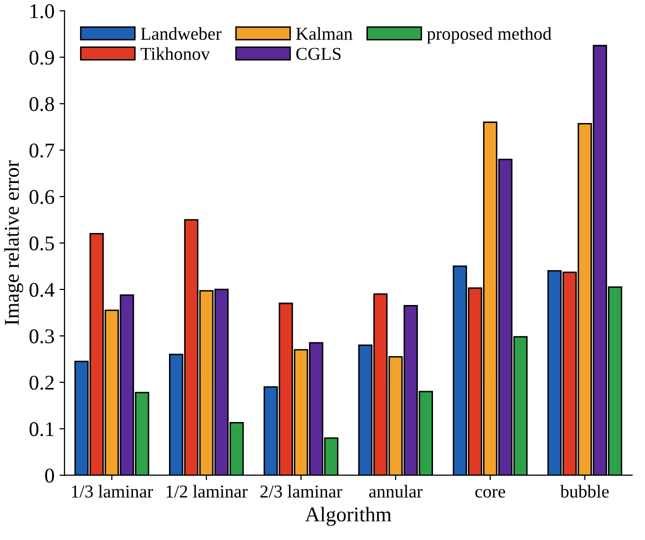 The height and width of the screenshot is (540, 645). What do you see at coordinates (324, 33) in the screenshot?
I see `legend-label: Kalman` at bounding box center [324, 33].